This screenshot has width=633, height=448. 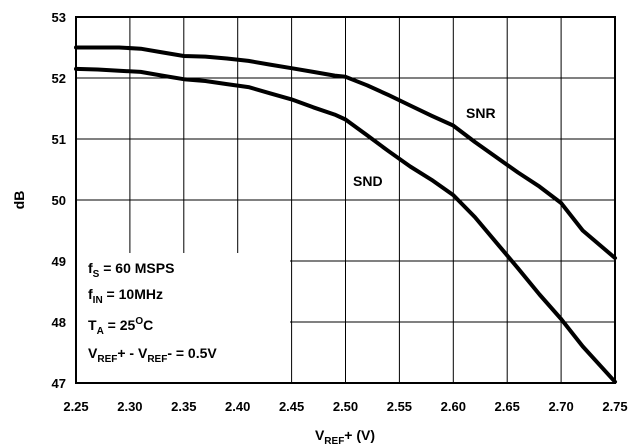 What do you see at coordinates (131, 270) in the screenshot?
I see `condition-fs: fS = 60 MSPS` at bounding box center [131, 270].